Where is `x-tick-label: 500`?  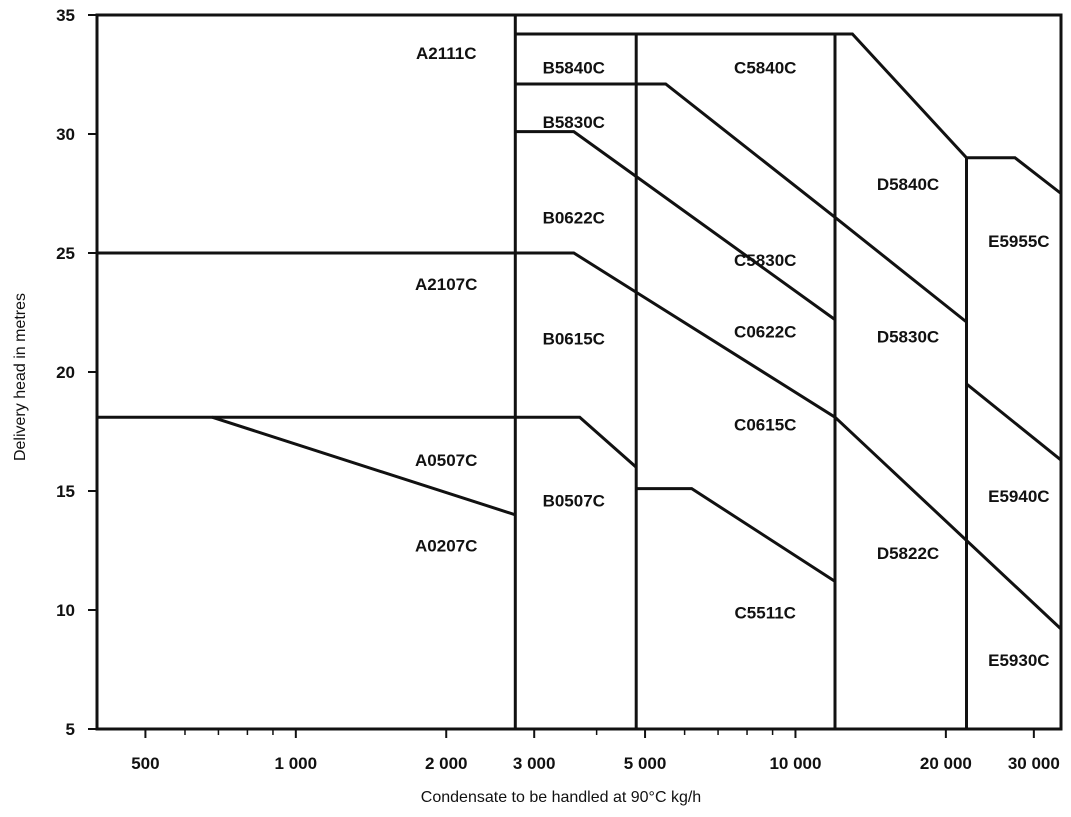
x-tick-label: 500 is located at coordinates (145, 763).